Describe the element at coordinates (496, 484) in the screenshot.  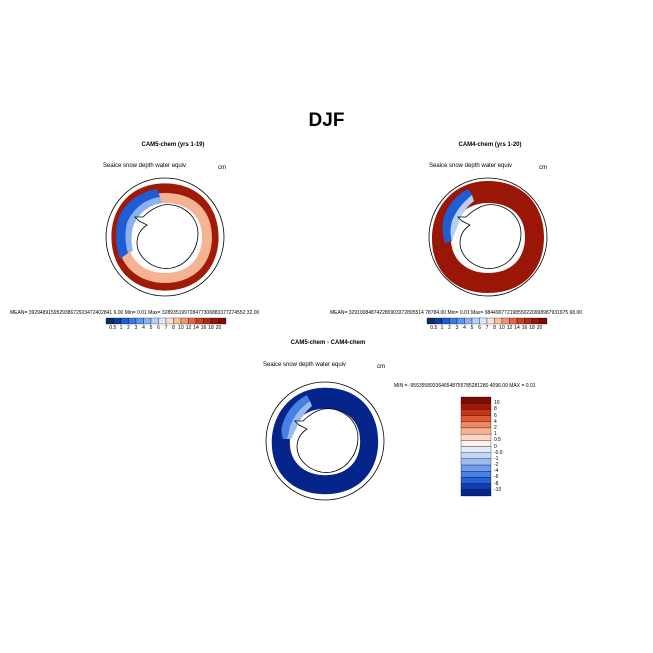
I see `colorbar-tick-label: -8` at that location.